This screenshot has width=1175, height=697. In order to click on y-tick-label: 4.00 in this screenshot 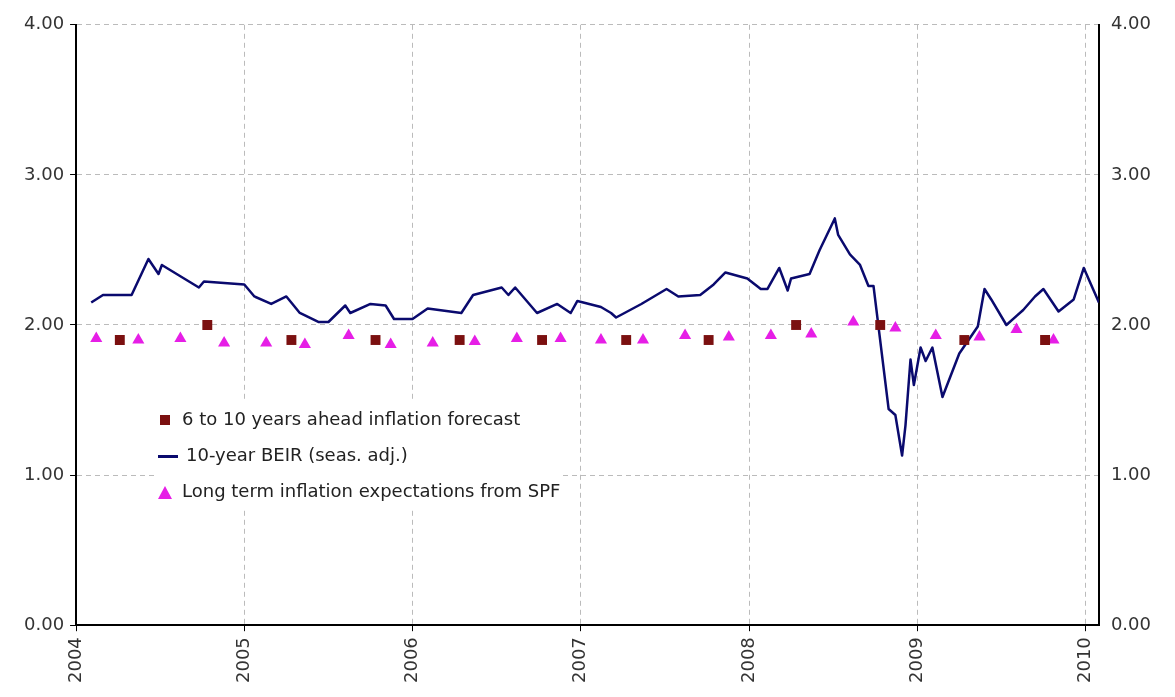, I will do `click(44, 23)`.